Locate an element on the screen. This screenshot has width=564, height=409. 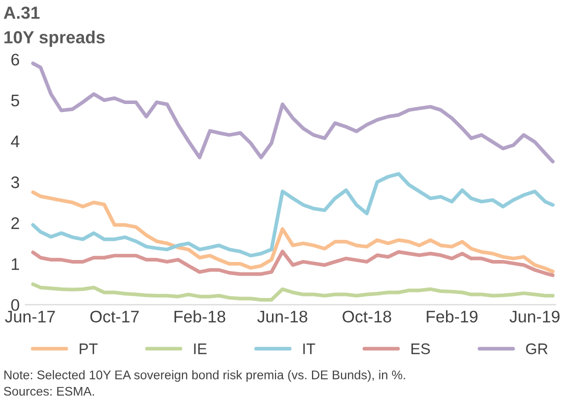
x-tick-label: Oct-17 is located at coordinates (114, 316).